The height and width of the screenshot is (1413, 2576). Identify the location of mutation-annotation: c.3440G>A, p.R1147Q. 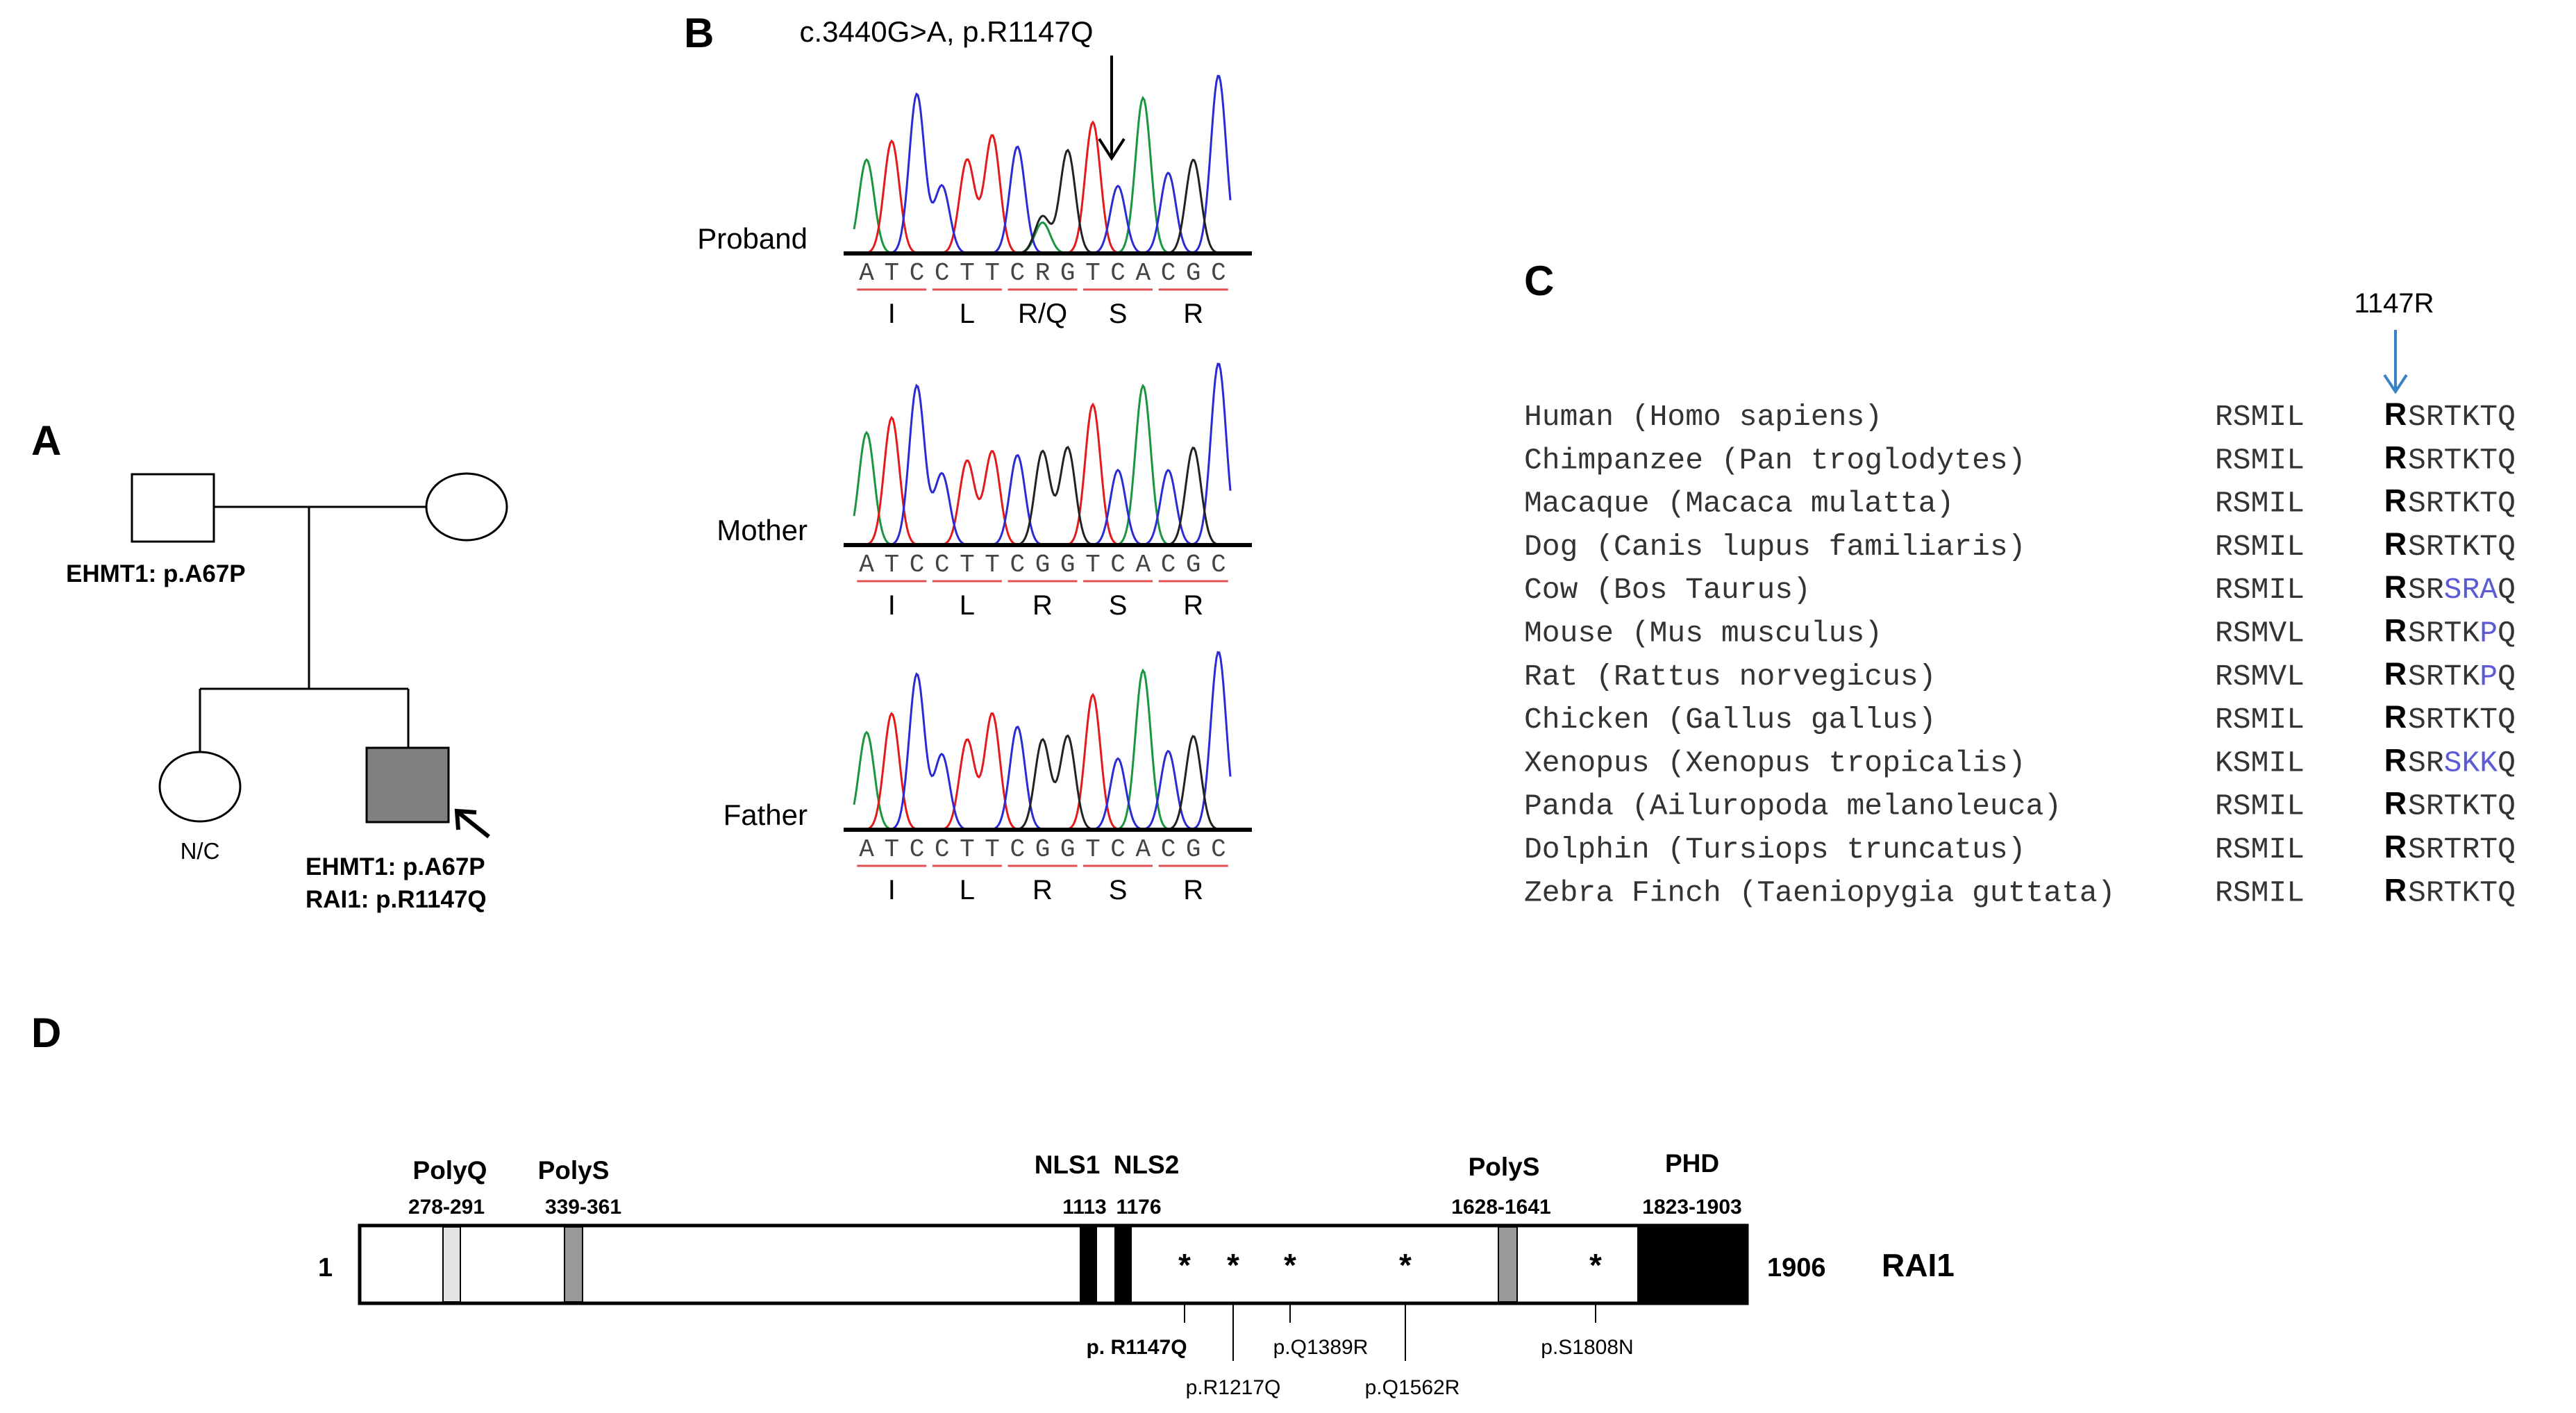
(947, 31).